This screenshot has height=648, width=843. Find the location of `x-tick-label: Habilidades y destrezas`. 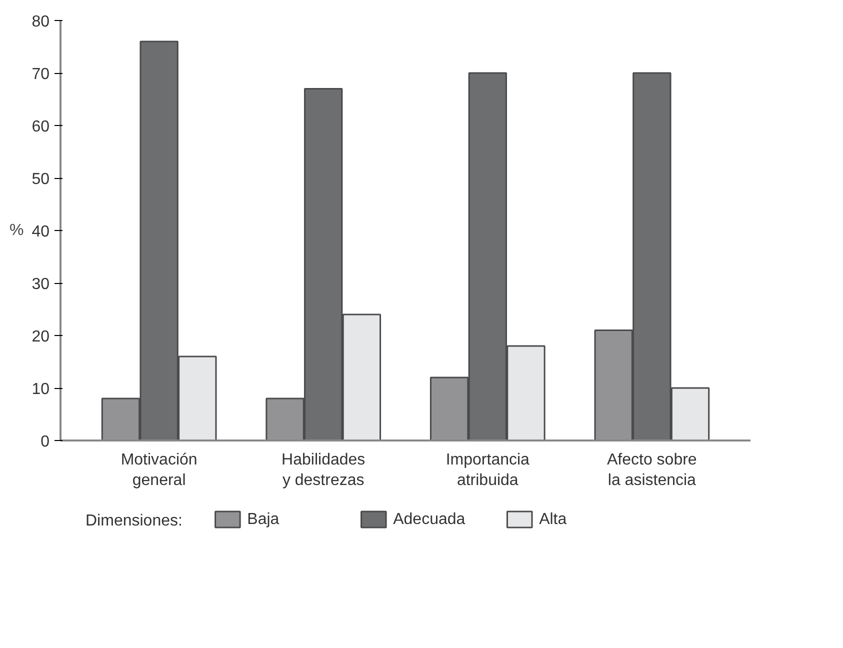

x-tick-label: Habilidades y destrezas is located at coordinates (324, 470).